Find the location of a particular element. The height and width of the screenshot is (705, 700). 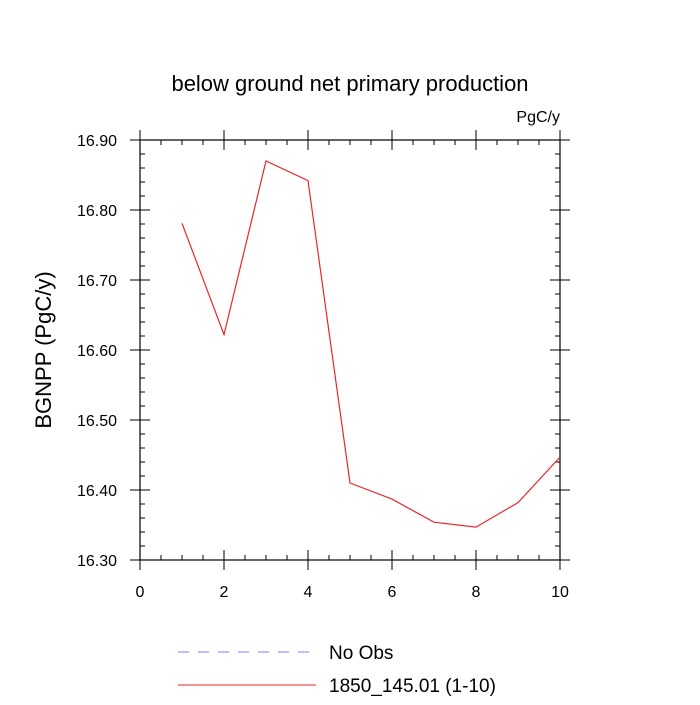

x-tick-label: 2 is located at coordinates (224, 592).